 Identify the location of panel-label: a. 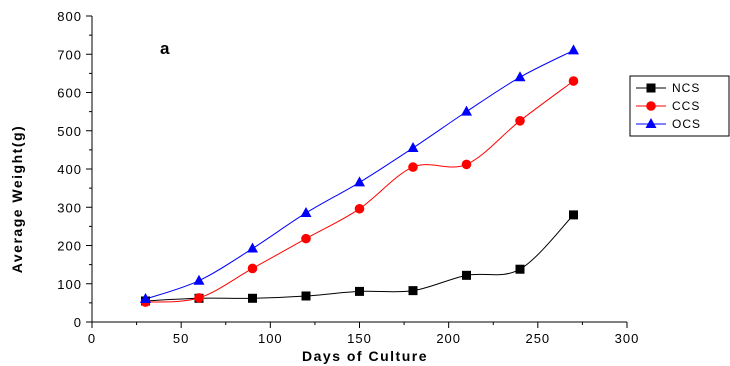
(165, 48).